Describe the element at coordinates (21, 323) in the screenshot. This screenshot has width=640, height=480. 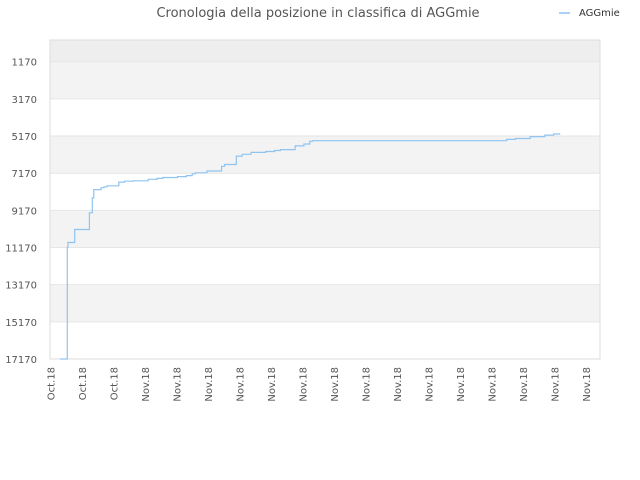
I see `y-tick-label: 15170` at that location.